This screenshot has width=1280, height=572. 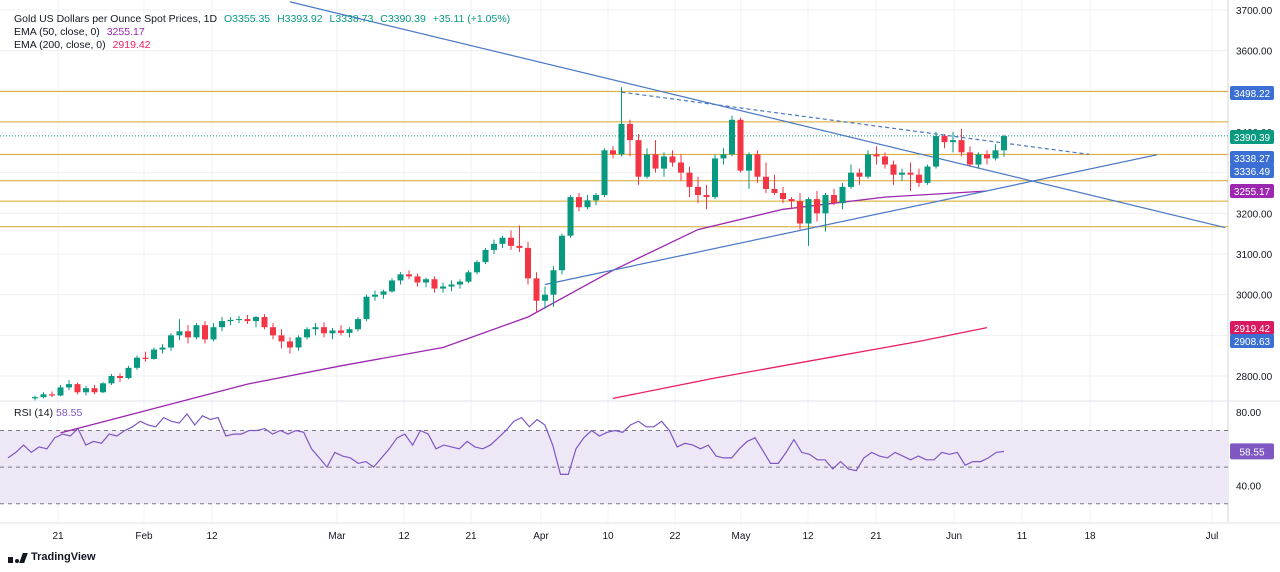 I want to click on ema200-path, so click(x=800, y=363).